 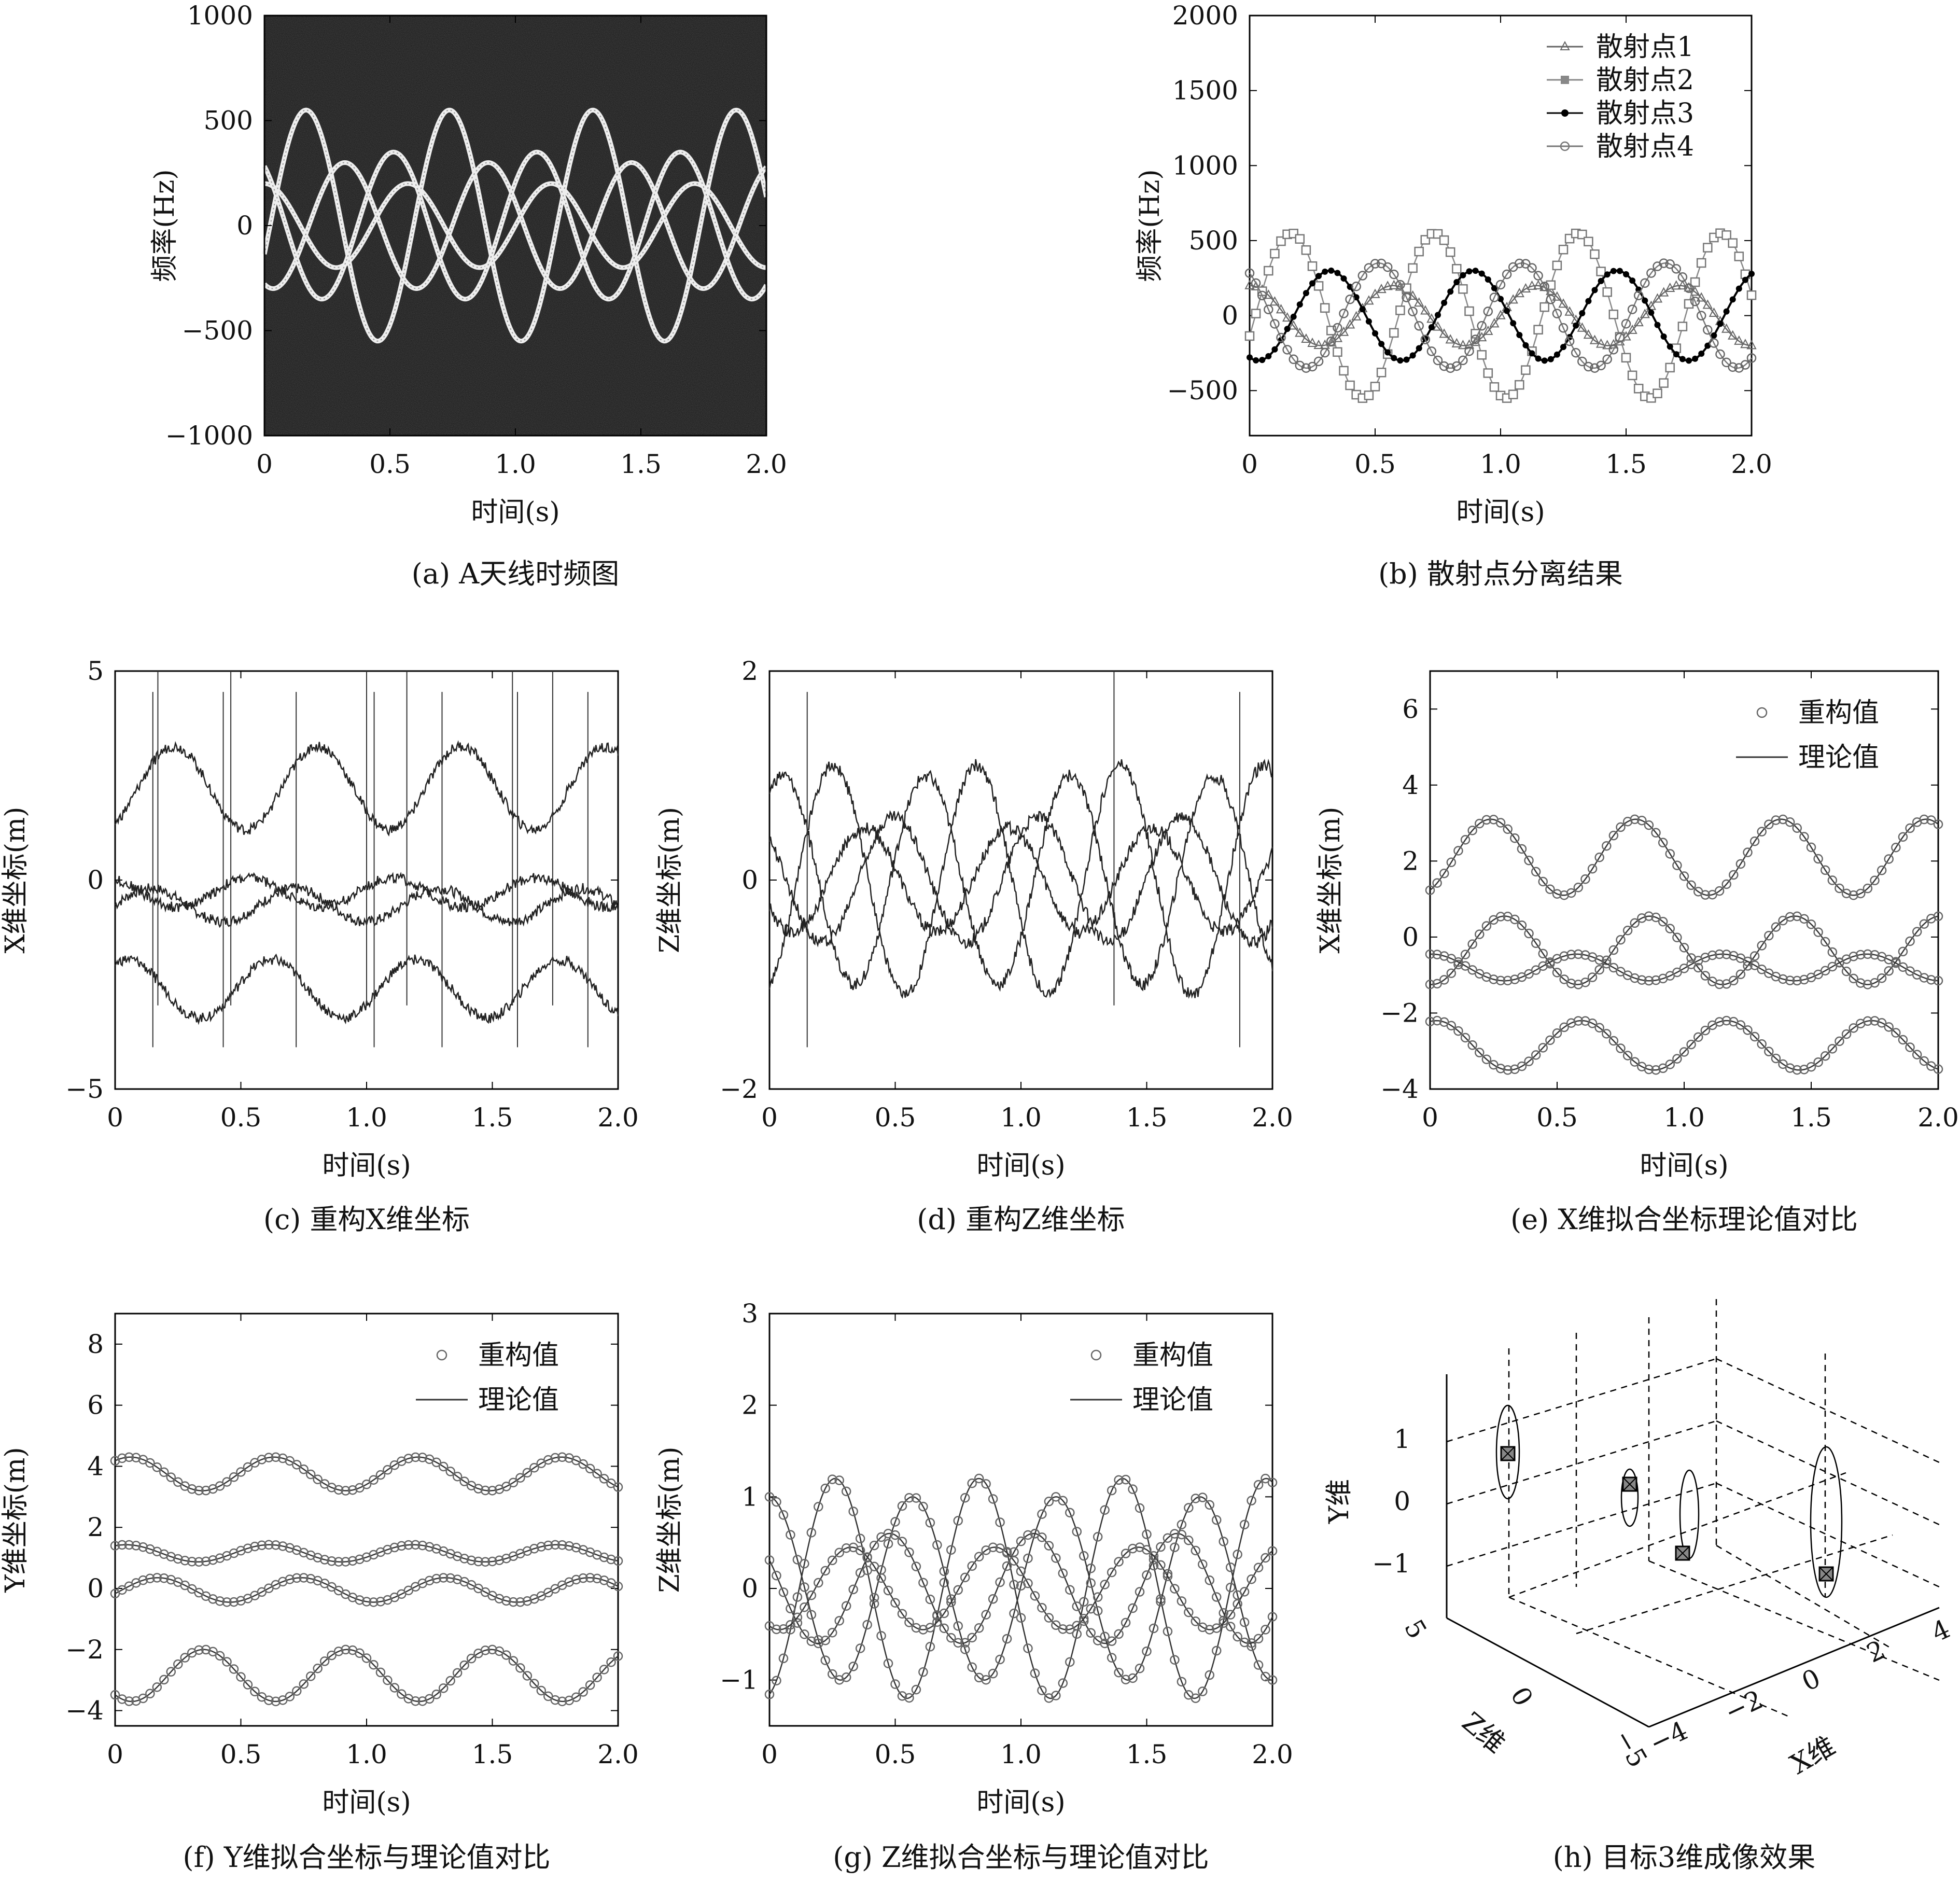 What do you see at coordinates (366, 1520) in the screenshot?
I see `plot-frame` at bounding box center [366, 1520].